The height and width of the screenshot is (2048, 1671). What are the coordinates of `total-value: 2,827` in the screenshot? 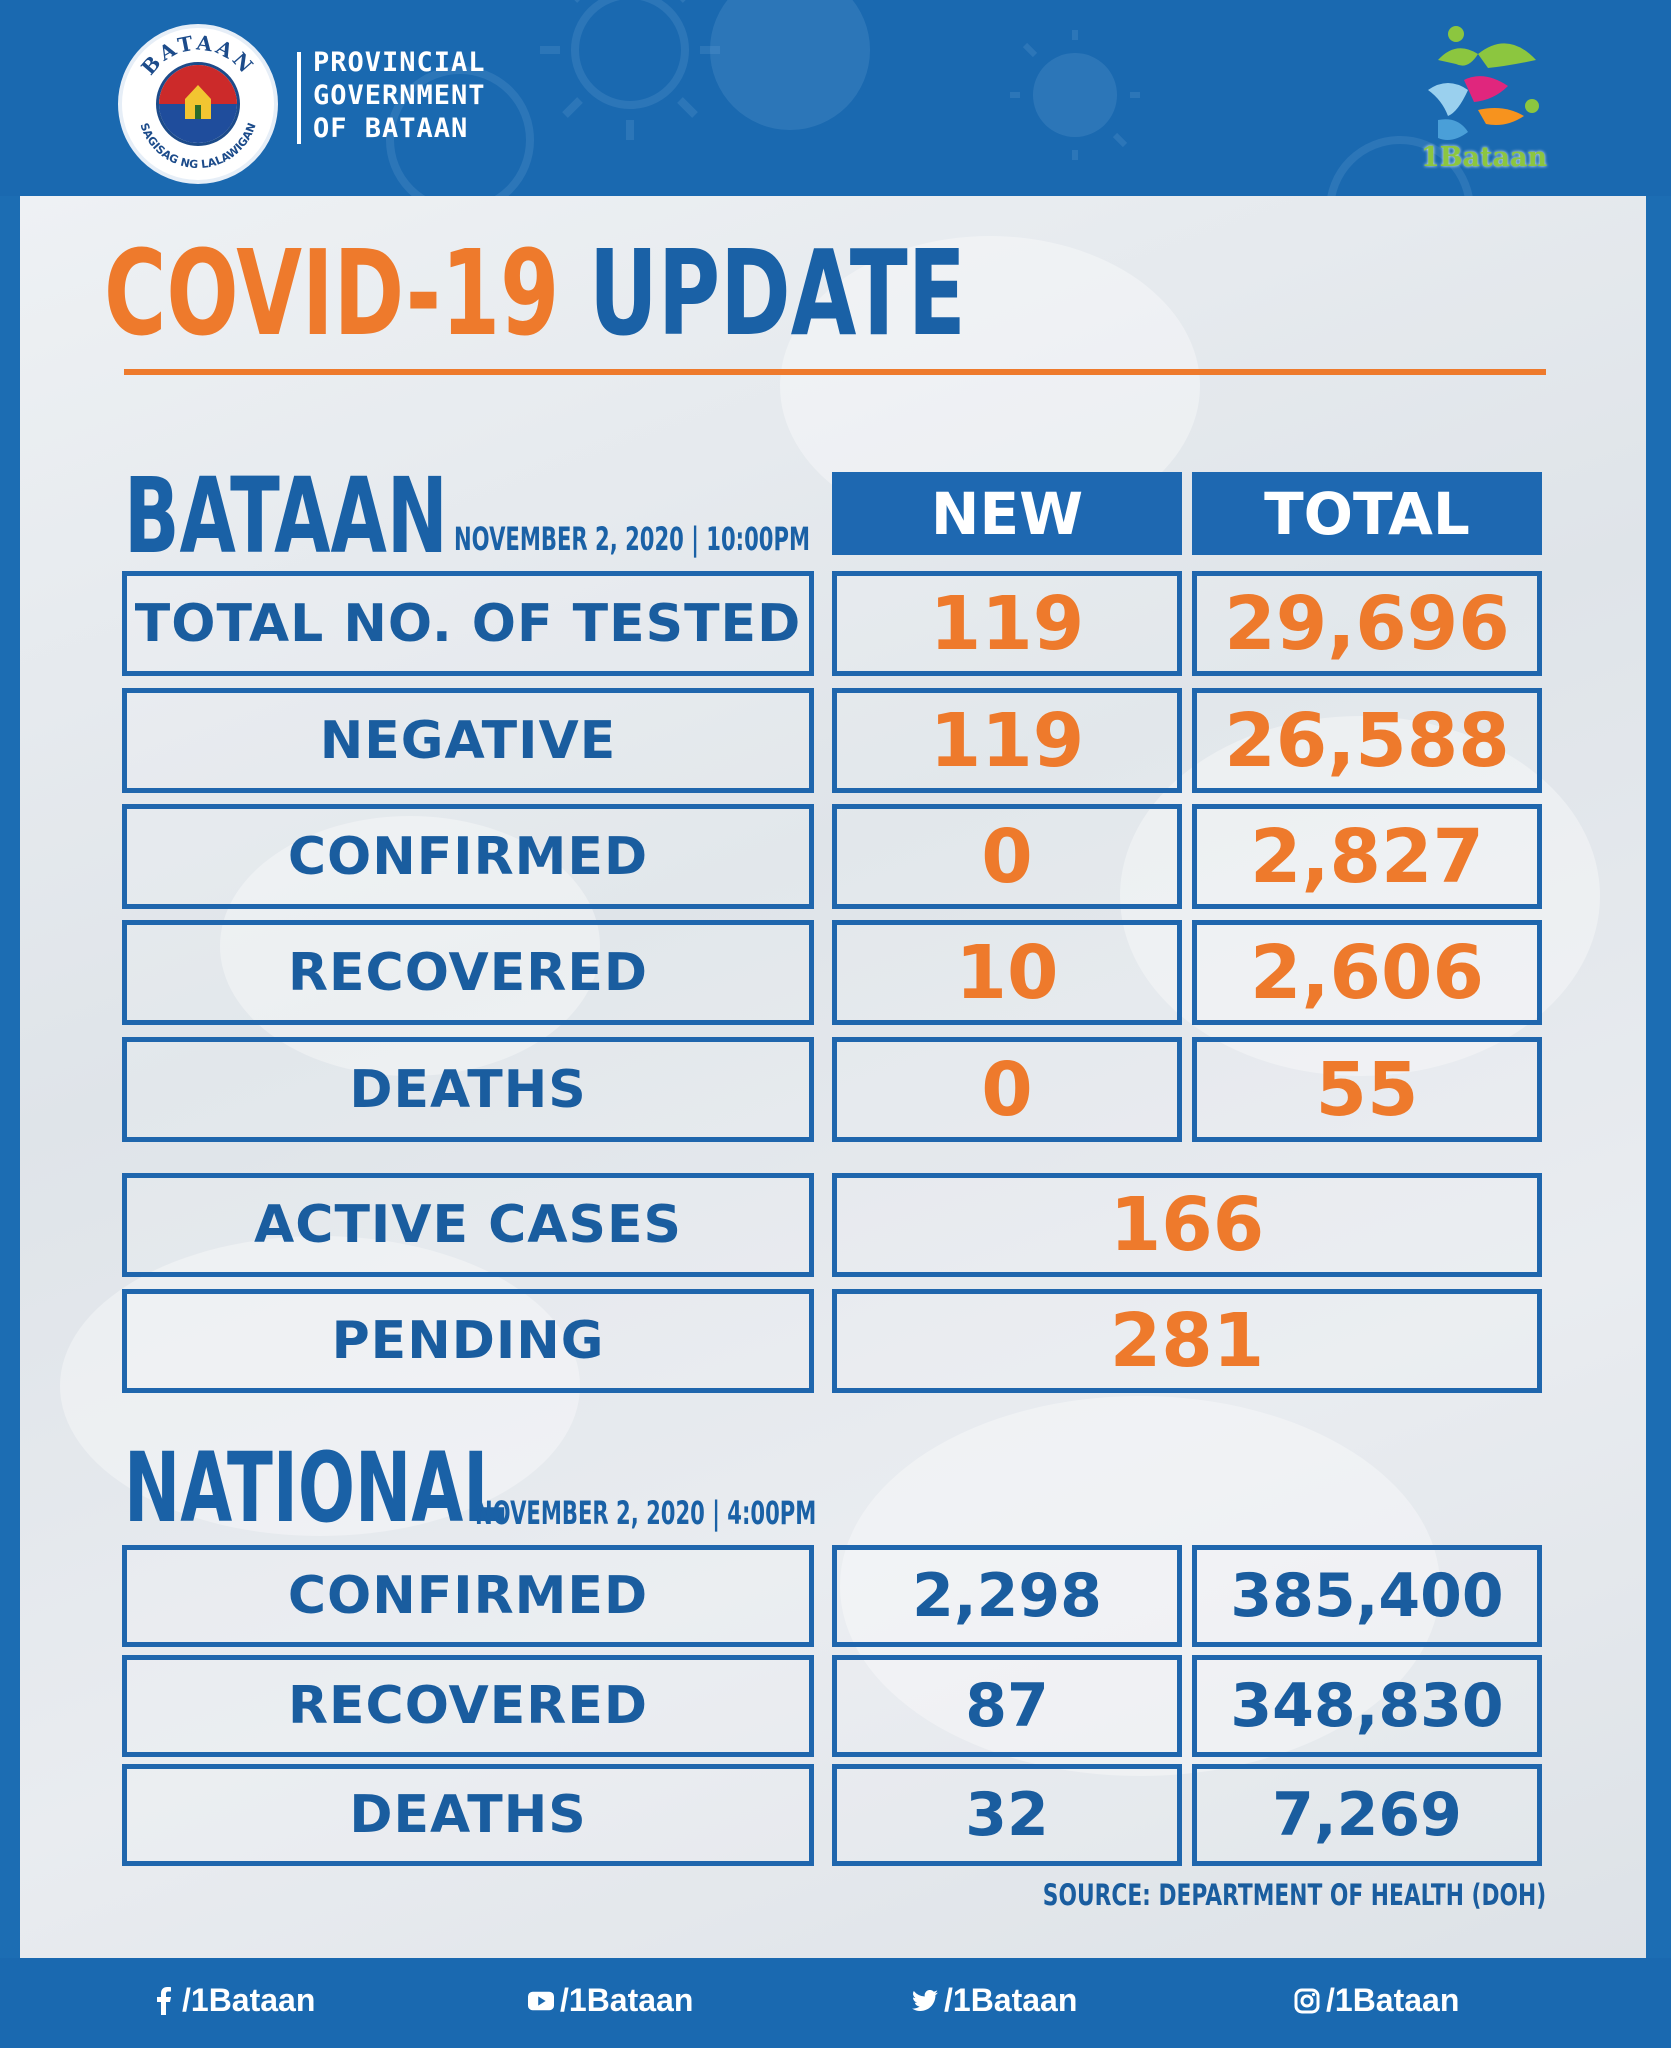 It's located at (1367, 856).